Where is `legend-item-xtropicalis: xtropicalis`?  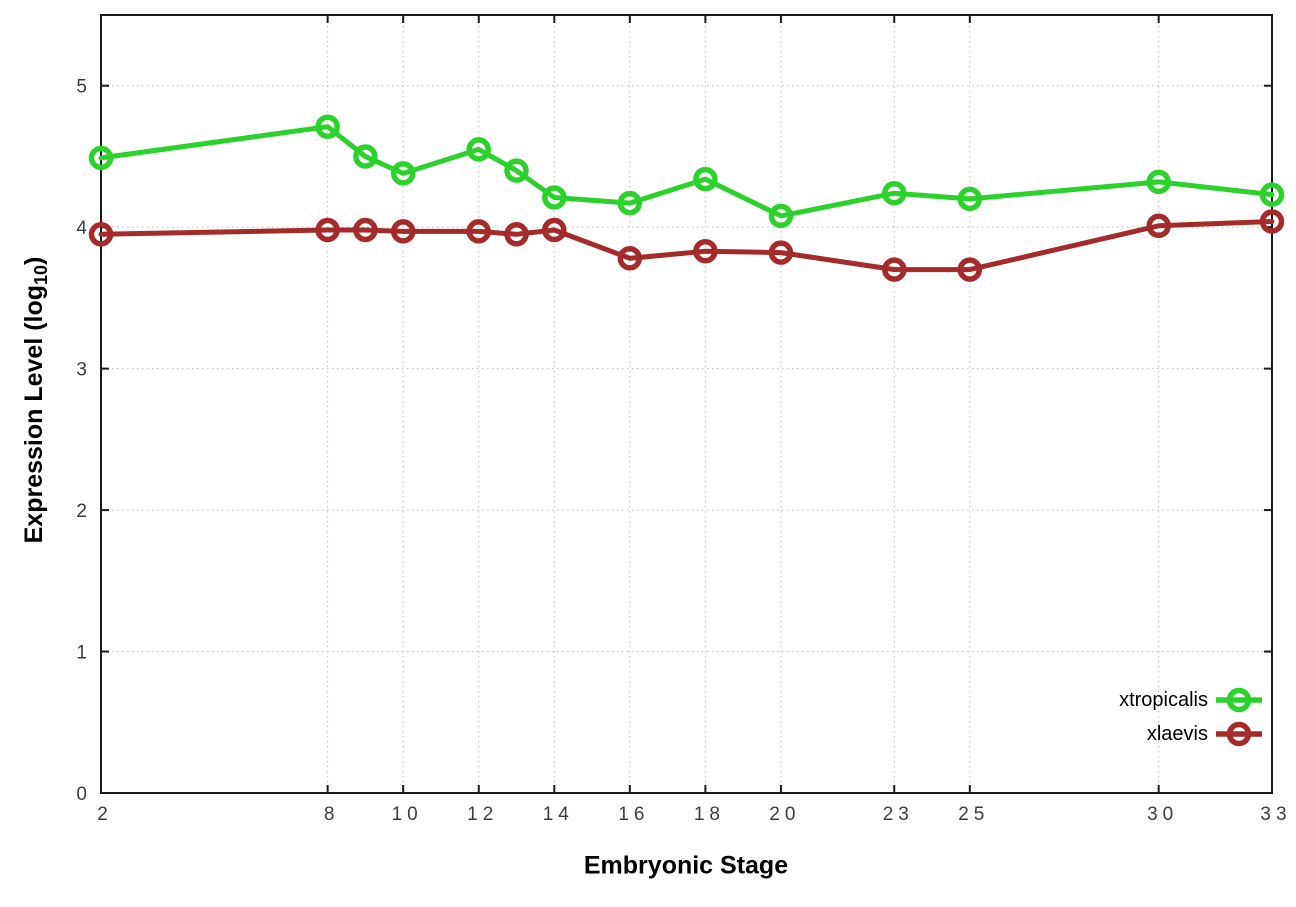
legend-item-xtropicalis: xtropicalis is located at coordinates (1191, 699).